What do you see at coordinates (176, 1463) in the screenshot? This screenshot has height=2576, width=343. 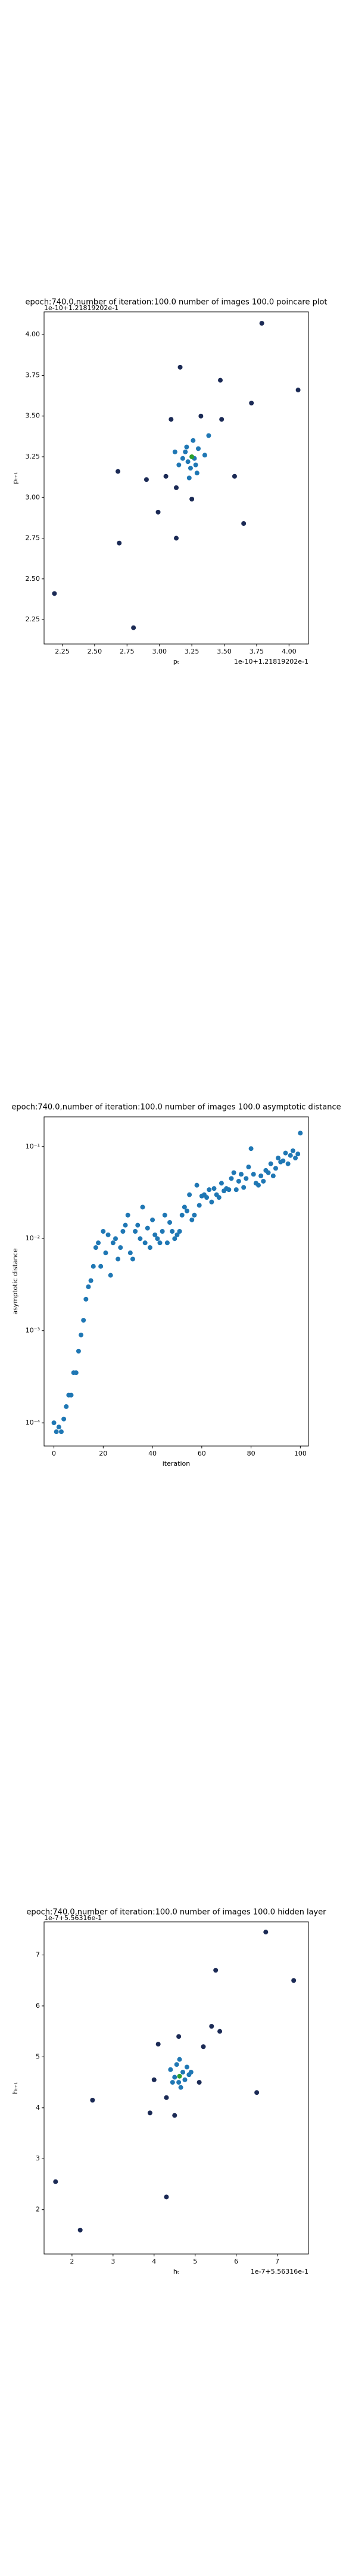 I see `x-axis-label: iteration` at bounding box center [176, 1463].